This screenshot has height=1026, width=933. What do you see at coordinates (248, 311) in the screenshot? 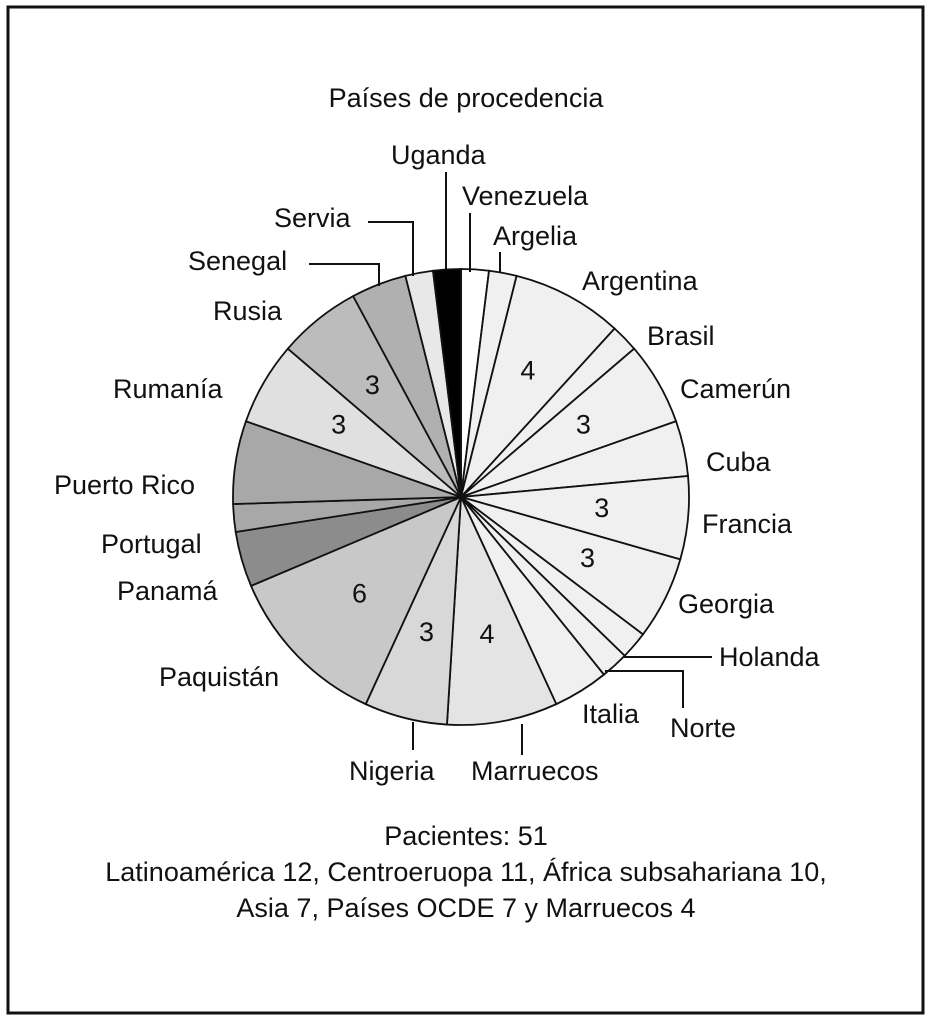
I see `slice-label: Rusia` at bounding box center [248, 311].